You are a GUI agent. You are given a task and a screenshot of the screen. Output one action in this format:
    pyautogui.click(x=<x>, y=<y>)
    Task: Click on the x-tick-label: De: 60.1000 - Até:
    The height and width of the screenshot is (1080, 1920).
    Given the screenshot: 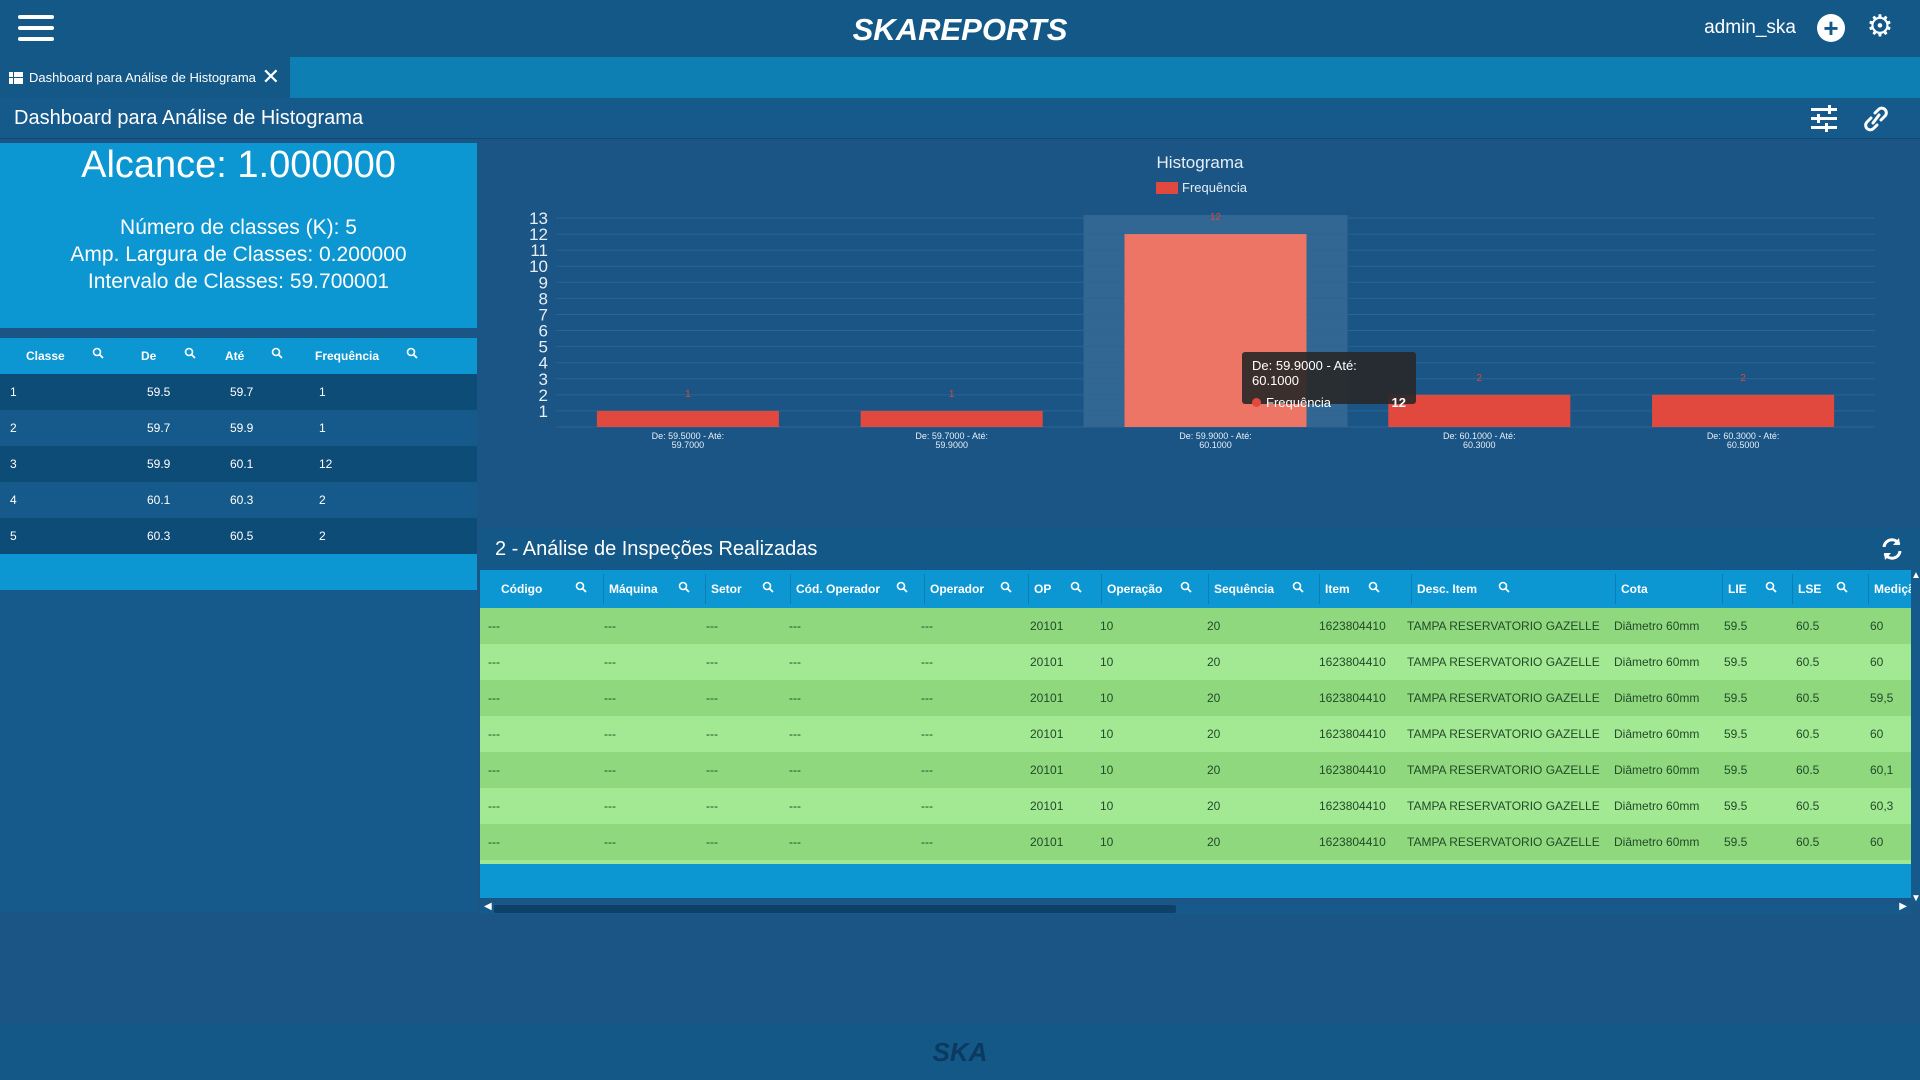 What is the action you would take?
    pyautogui.click(x=1479, y=436)
    